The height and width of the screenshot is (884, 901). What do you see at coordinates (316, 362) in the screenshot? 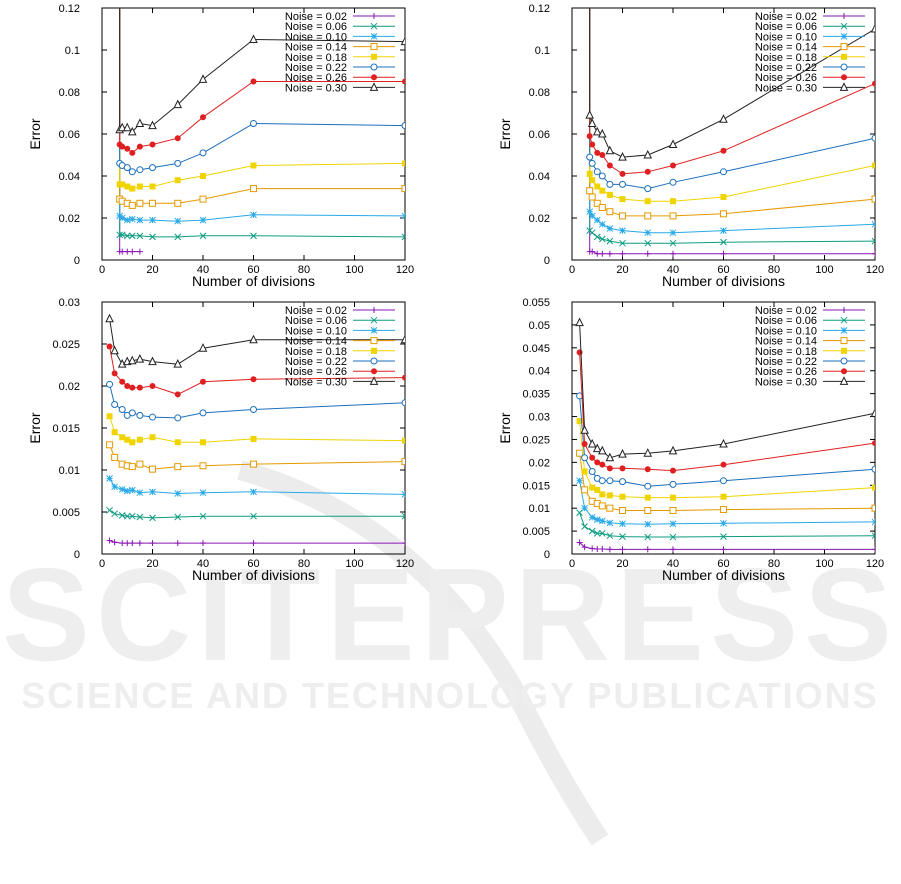
I see `legend-label: Noise = 0.22` at bounding box center [316, 362].